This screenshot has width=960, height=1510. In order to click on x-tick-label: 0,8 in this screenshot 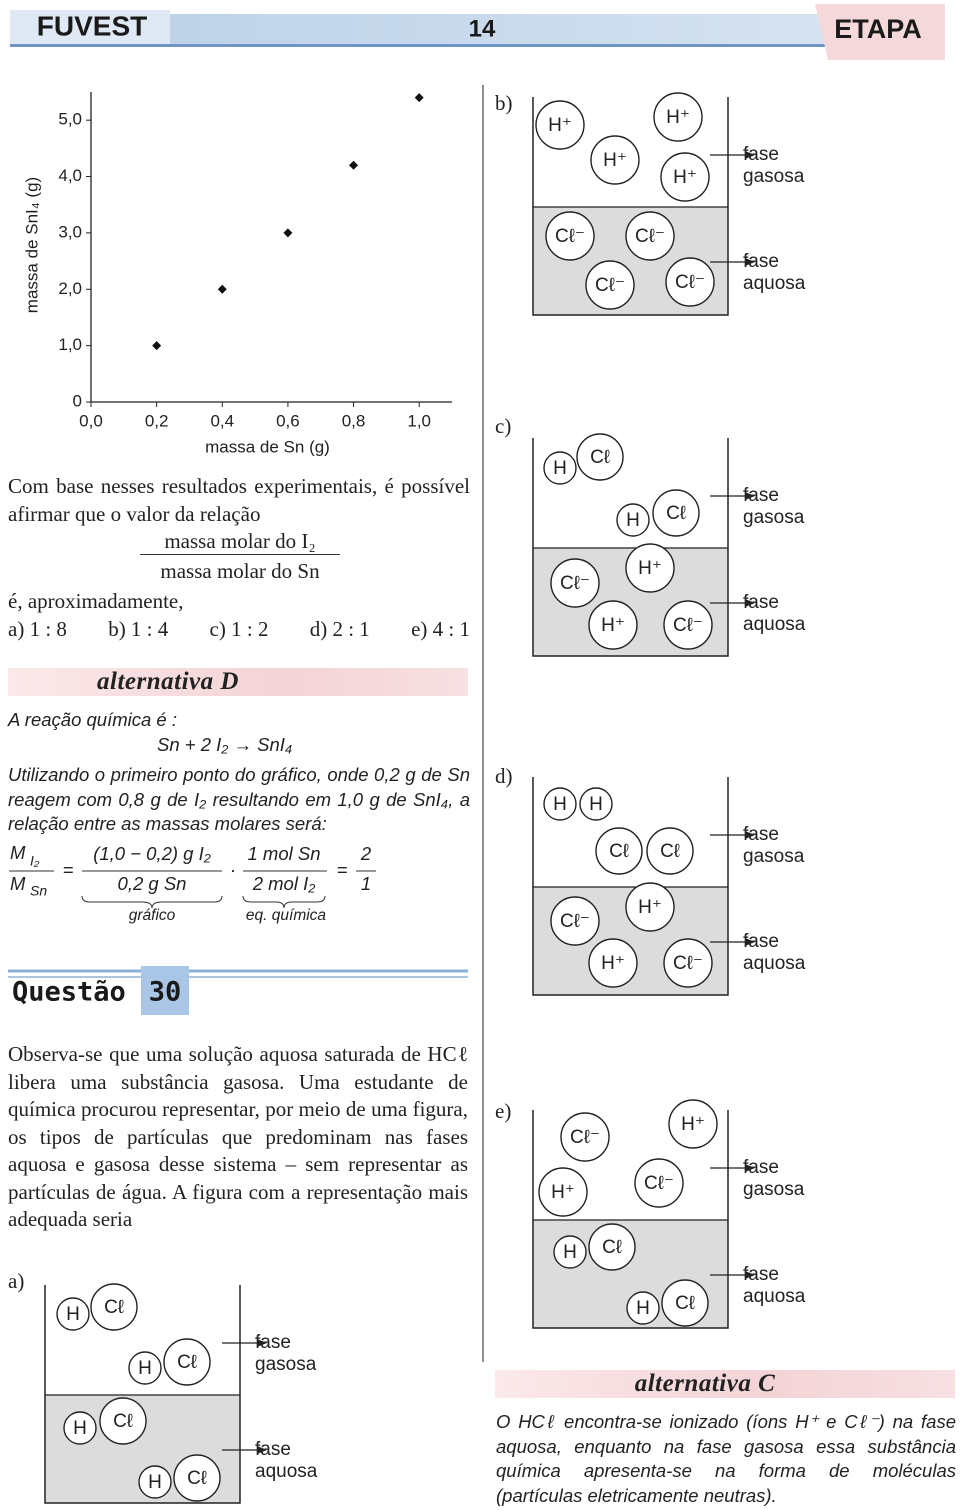, I will do `click(354, 420)`.